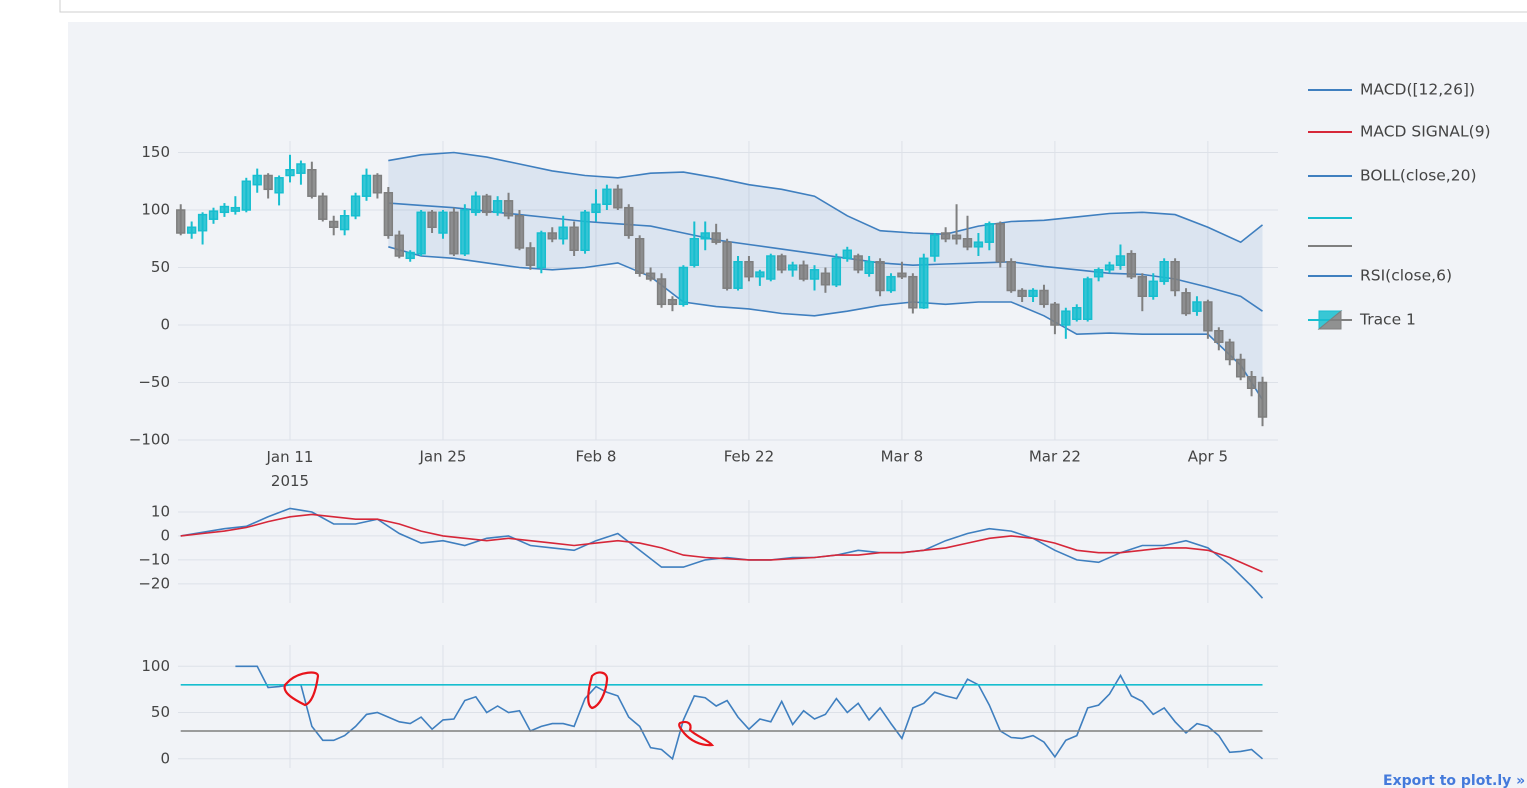  Describe the element at coordinates (154, 382) in the screenshot. I see `y-tick-label: −50` at that location.